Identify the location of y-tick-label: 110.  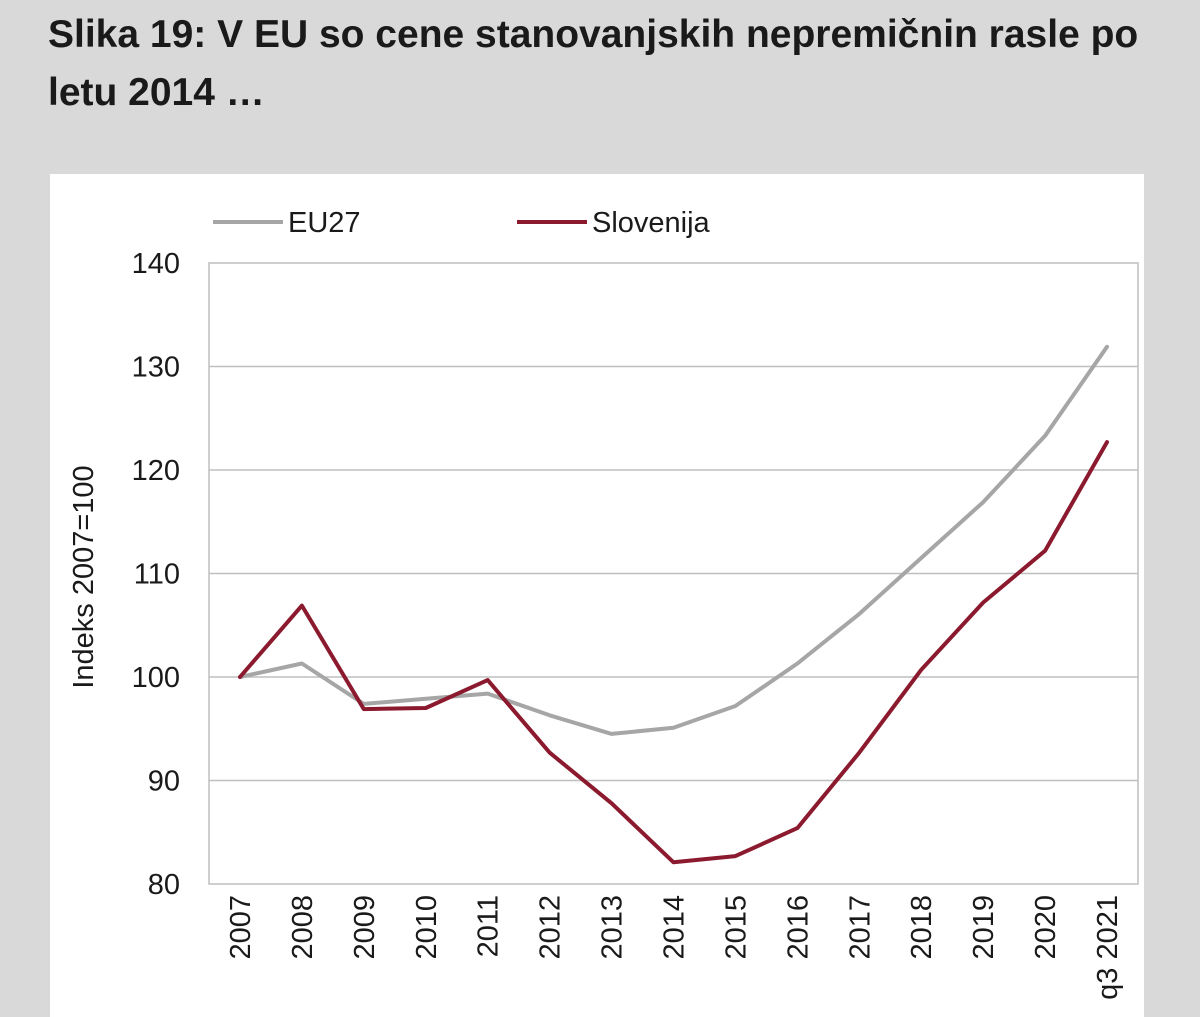
(157, 575).